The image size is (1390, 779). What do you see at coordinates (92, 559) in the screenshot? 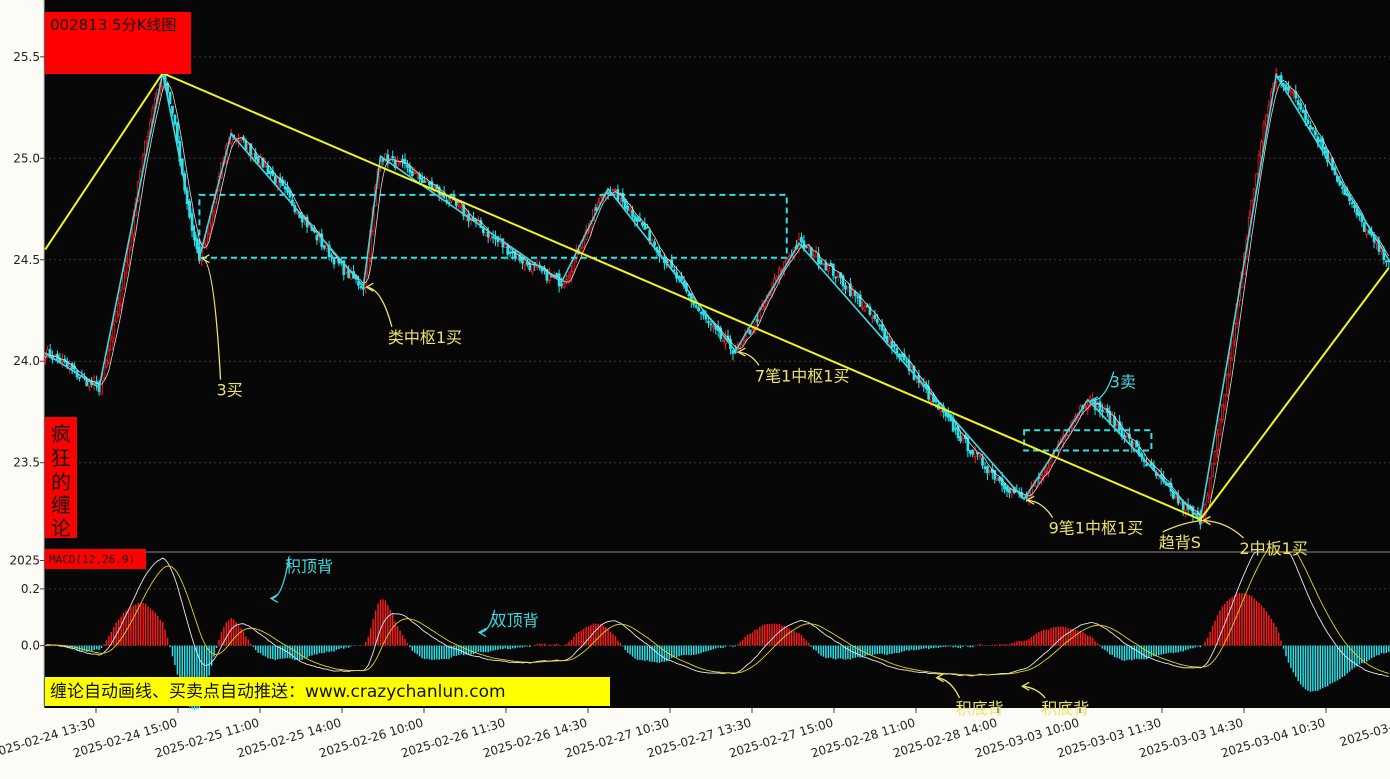
I see `macd-label: MACD(12,26,9)` at bounding box center [92, 559].